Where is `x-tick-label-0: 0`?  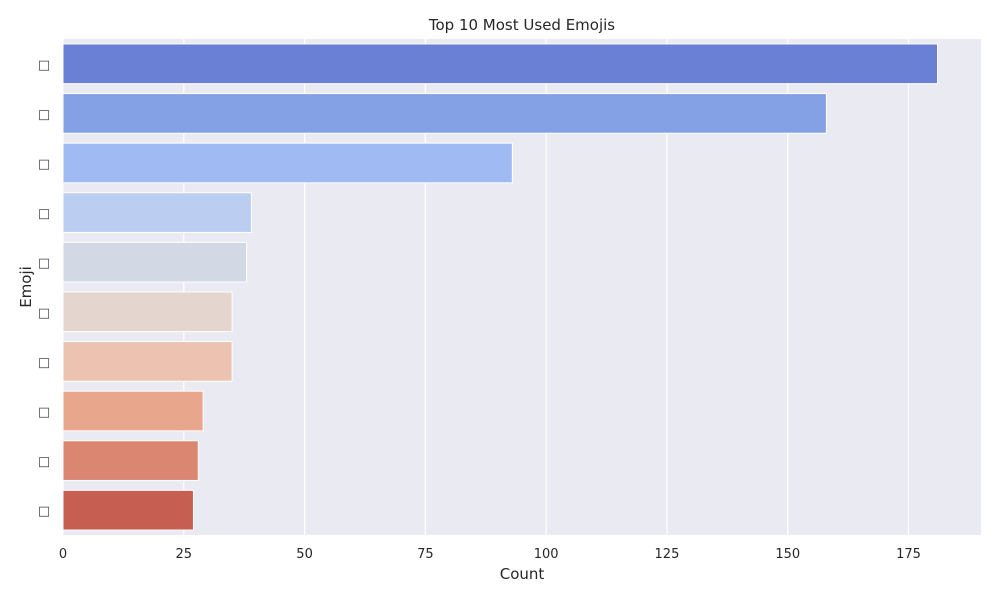
x-tick-label-0: 0 is located at coordinates (63, 554).